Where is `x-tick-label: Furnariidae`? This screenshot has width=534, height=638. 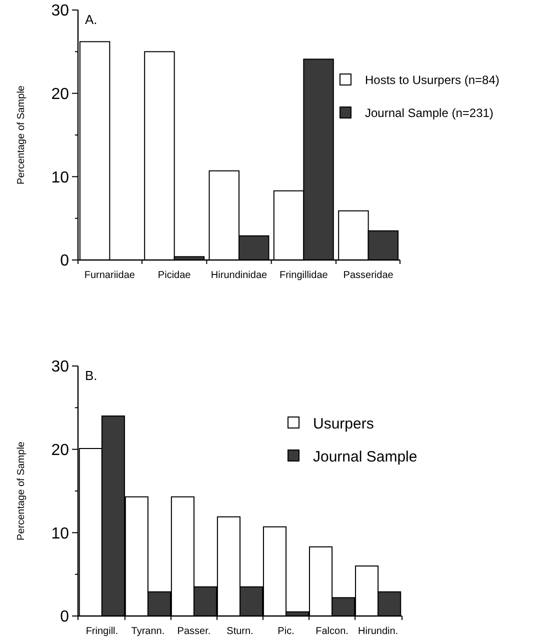
x-tick-label: Furnariidae is located at coordinates (110, 275).